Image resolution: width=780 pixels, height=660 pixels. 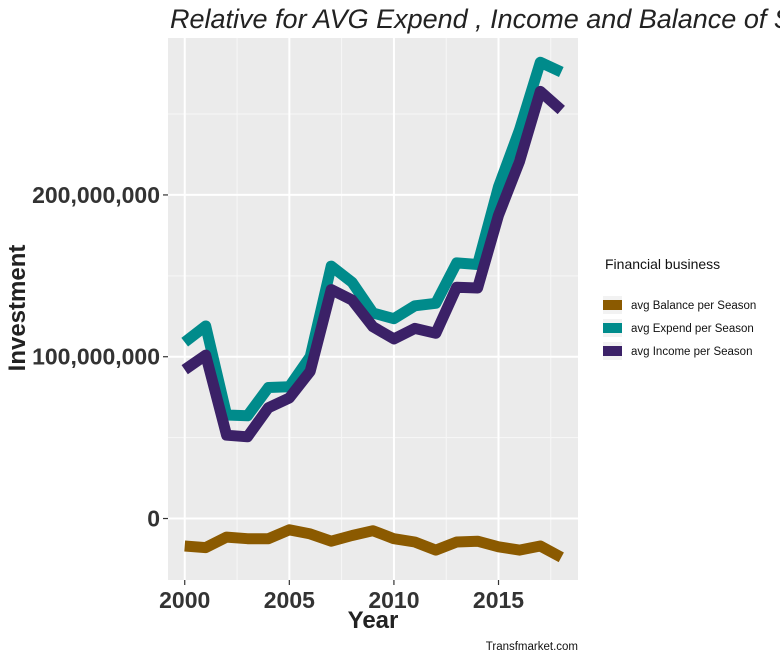 I want to click on x-tick-label: 2005, so click(x=289, y=600).